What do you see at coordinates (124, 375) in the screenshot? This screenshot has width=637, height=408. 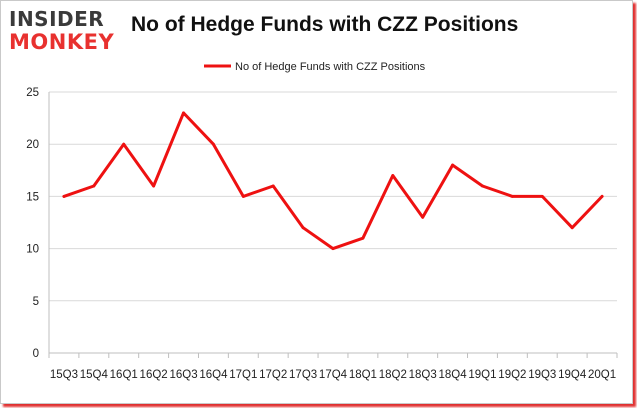 I see `x-tick-label: 16Q1` at bounding box center [124, 375].